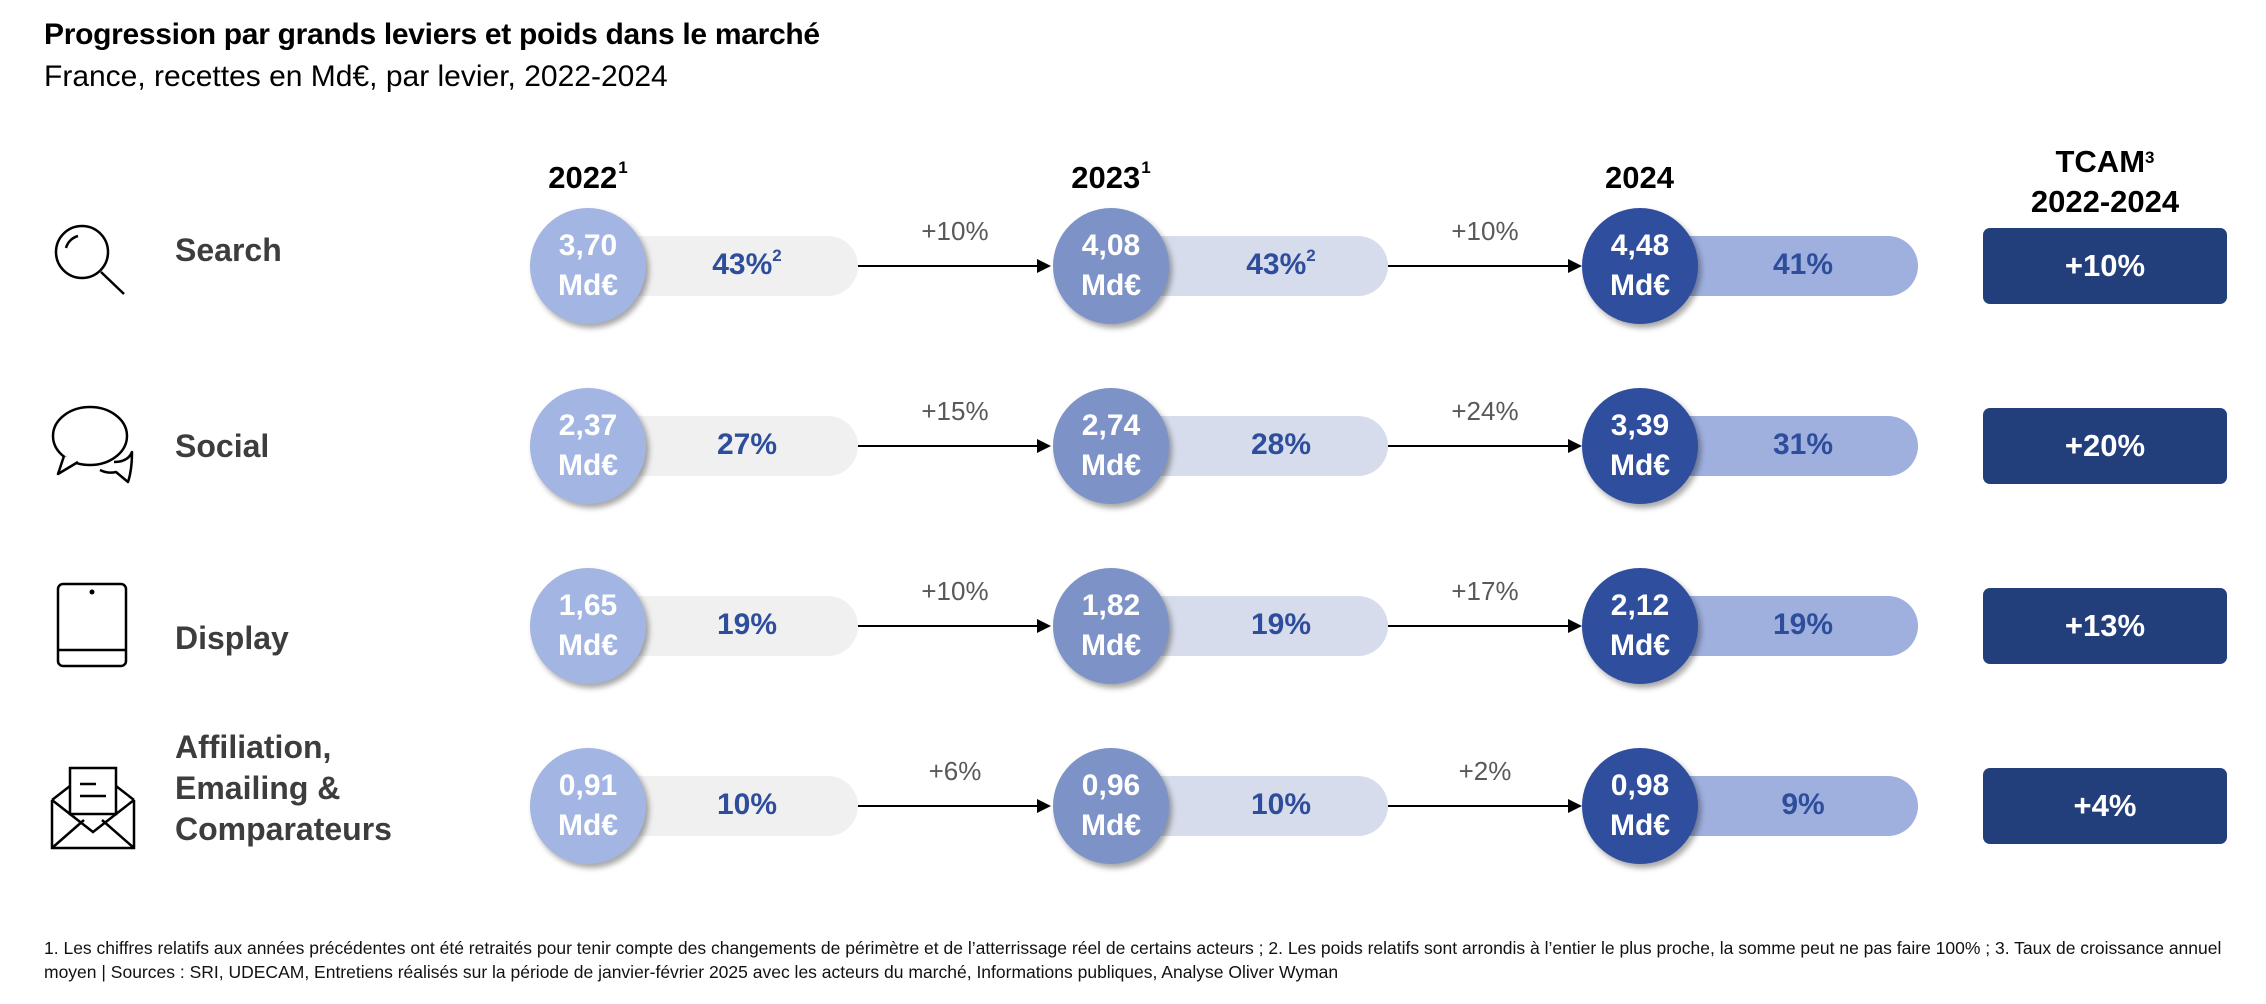 Image resolution: width=2266 pixels, height=1004 pixels. Describe the element at coordinates (1111, 245) in the screenshot. I see `revenue-value: 4,08` at that location.